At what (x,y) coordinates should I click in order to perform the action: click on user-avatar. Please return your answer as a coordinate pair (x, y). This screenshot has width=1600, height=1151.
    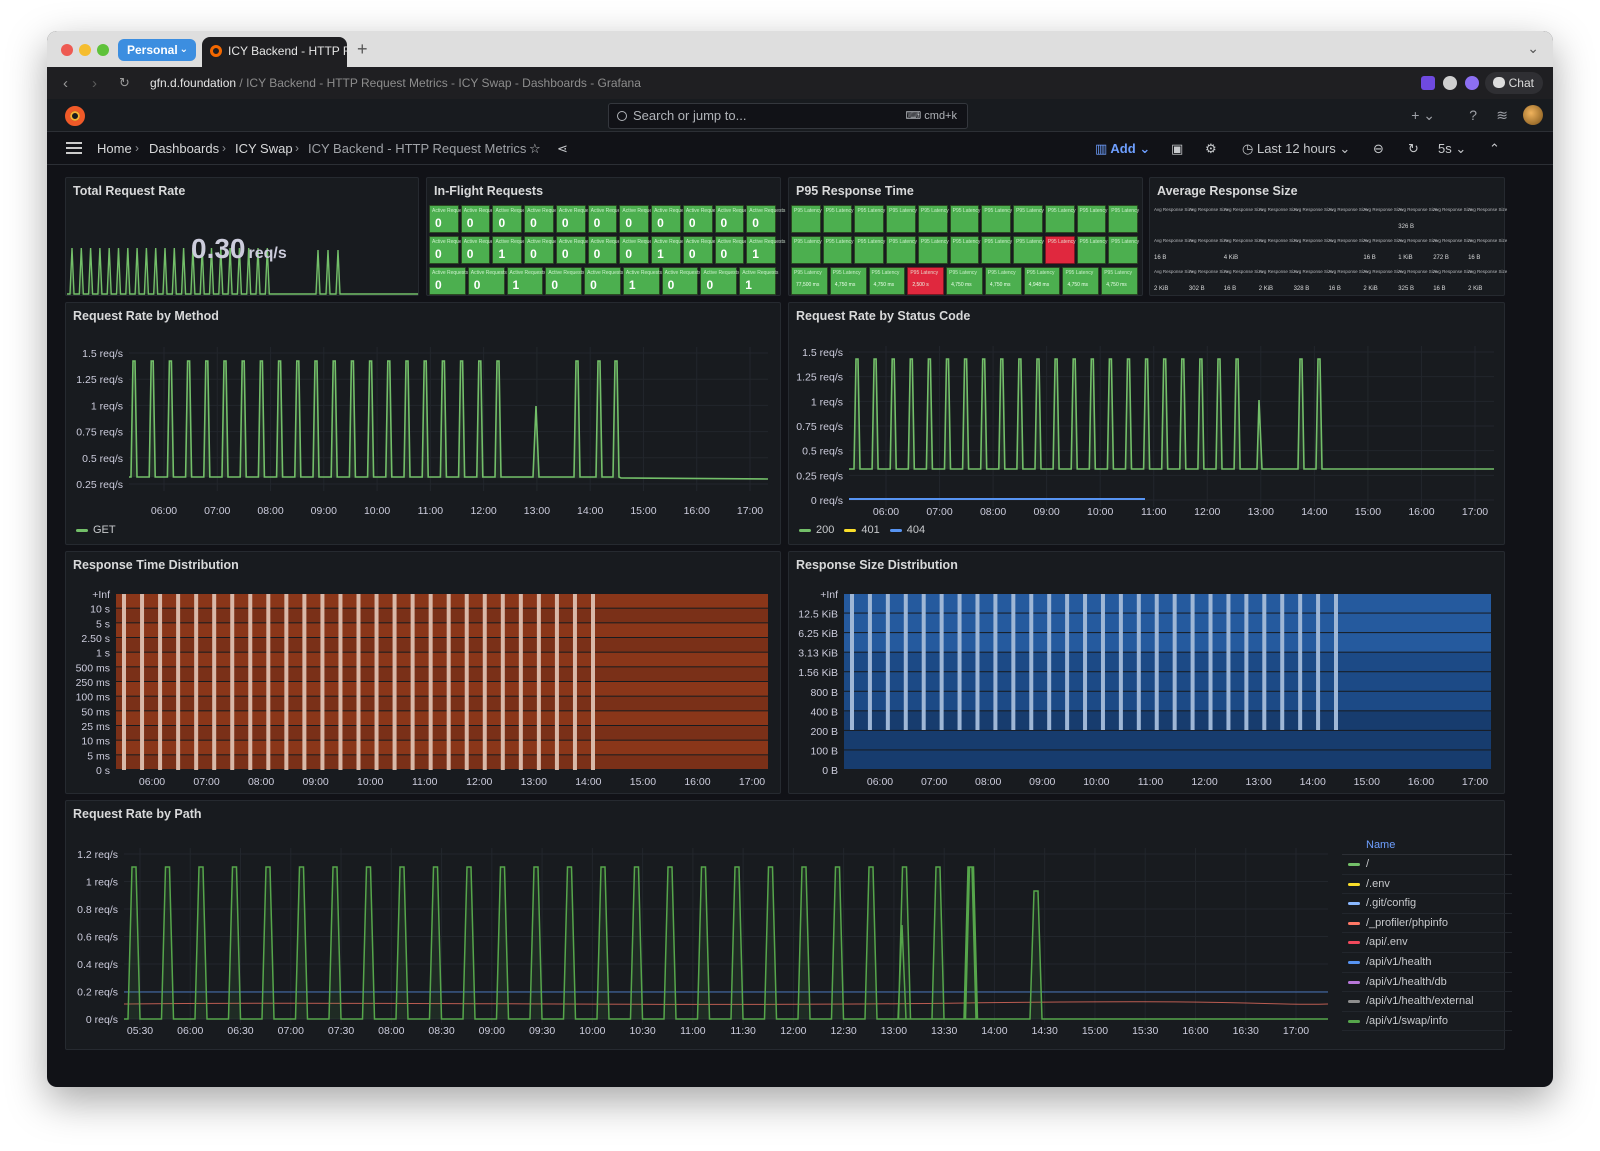
    Looking at the image, I should click on (1533, 115).